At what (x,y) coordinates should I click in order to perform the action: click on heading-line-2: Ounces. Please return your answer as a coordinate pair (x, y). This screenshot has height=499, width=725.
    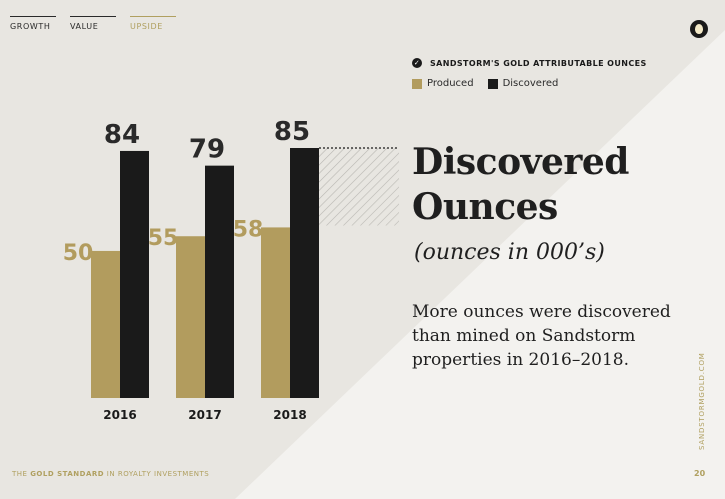
    Looking at the image, I should click on (485, 207).